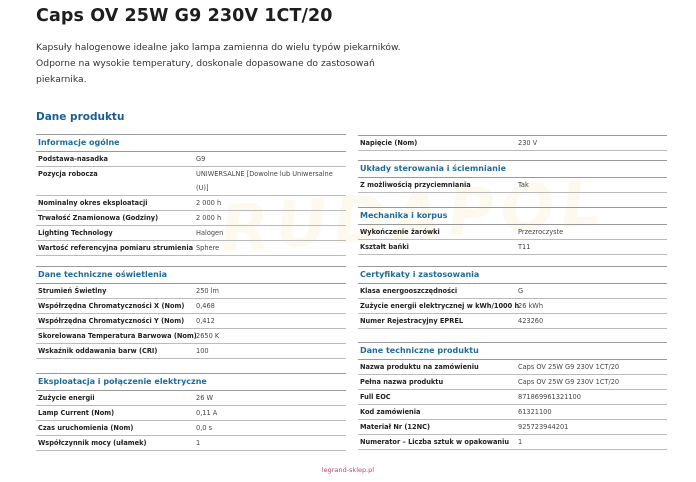 The image size is (696, 482). What do you see at coordinates (111, 306) in the screenshot?
I see `spec-label: Współrzędna Chromatyczności X (Nom)` at bounding box center [111, 306].